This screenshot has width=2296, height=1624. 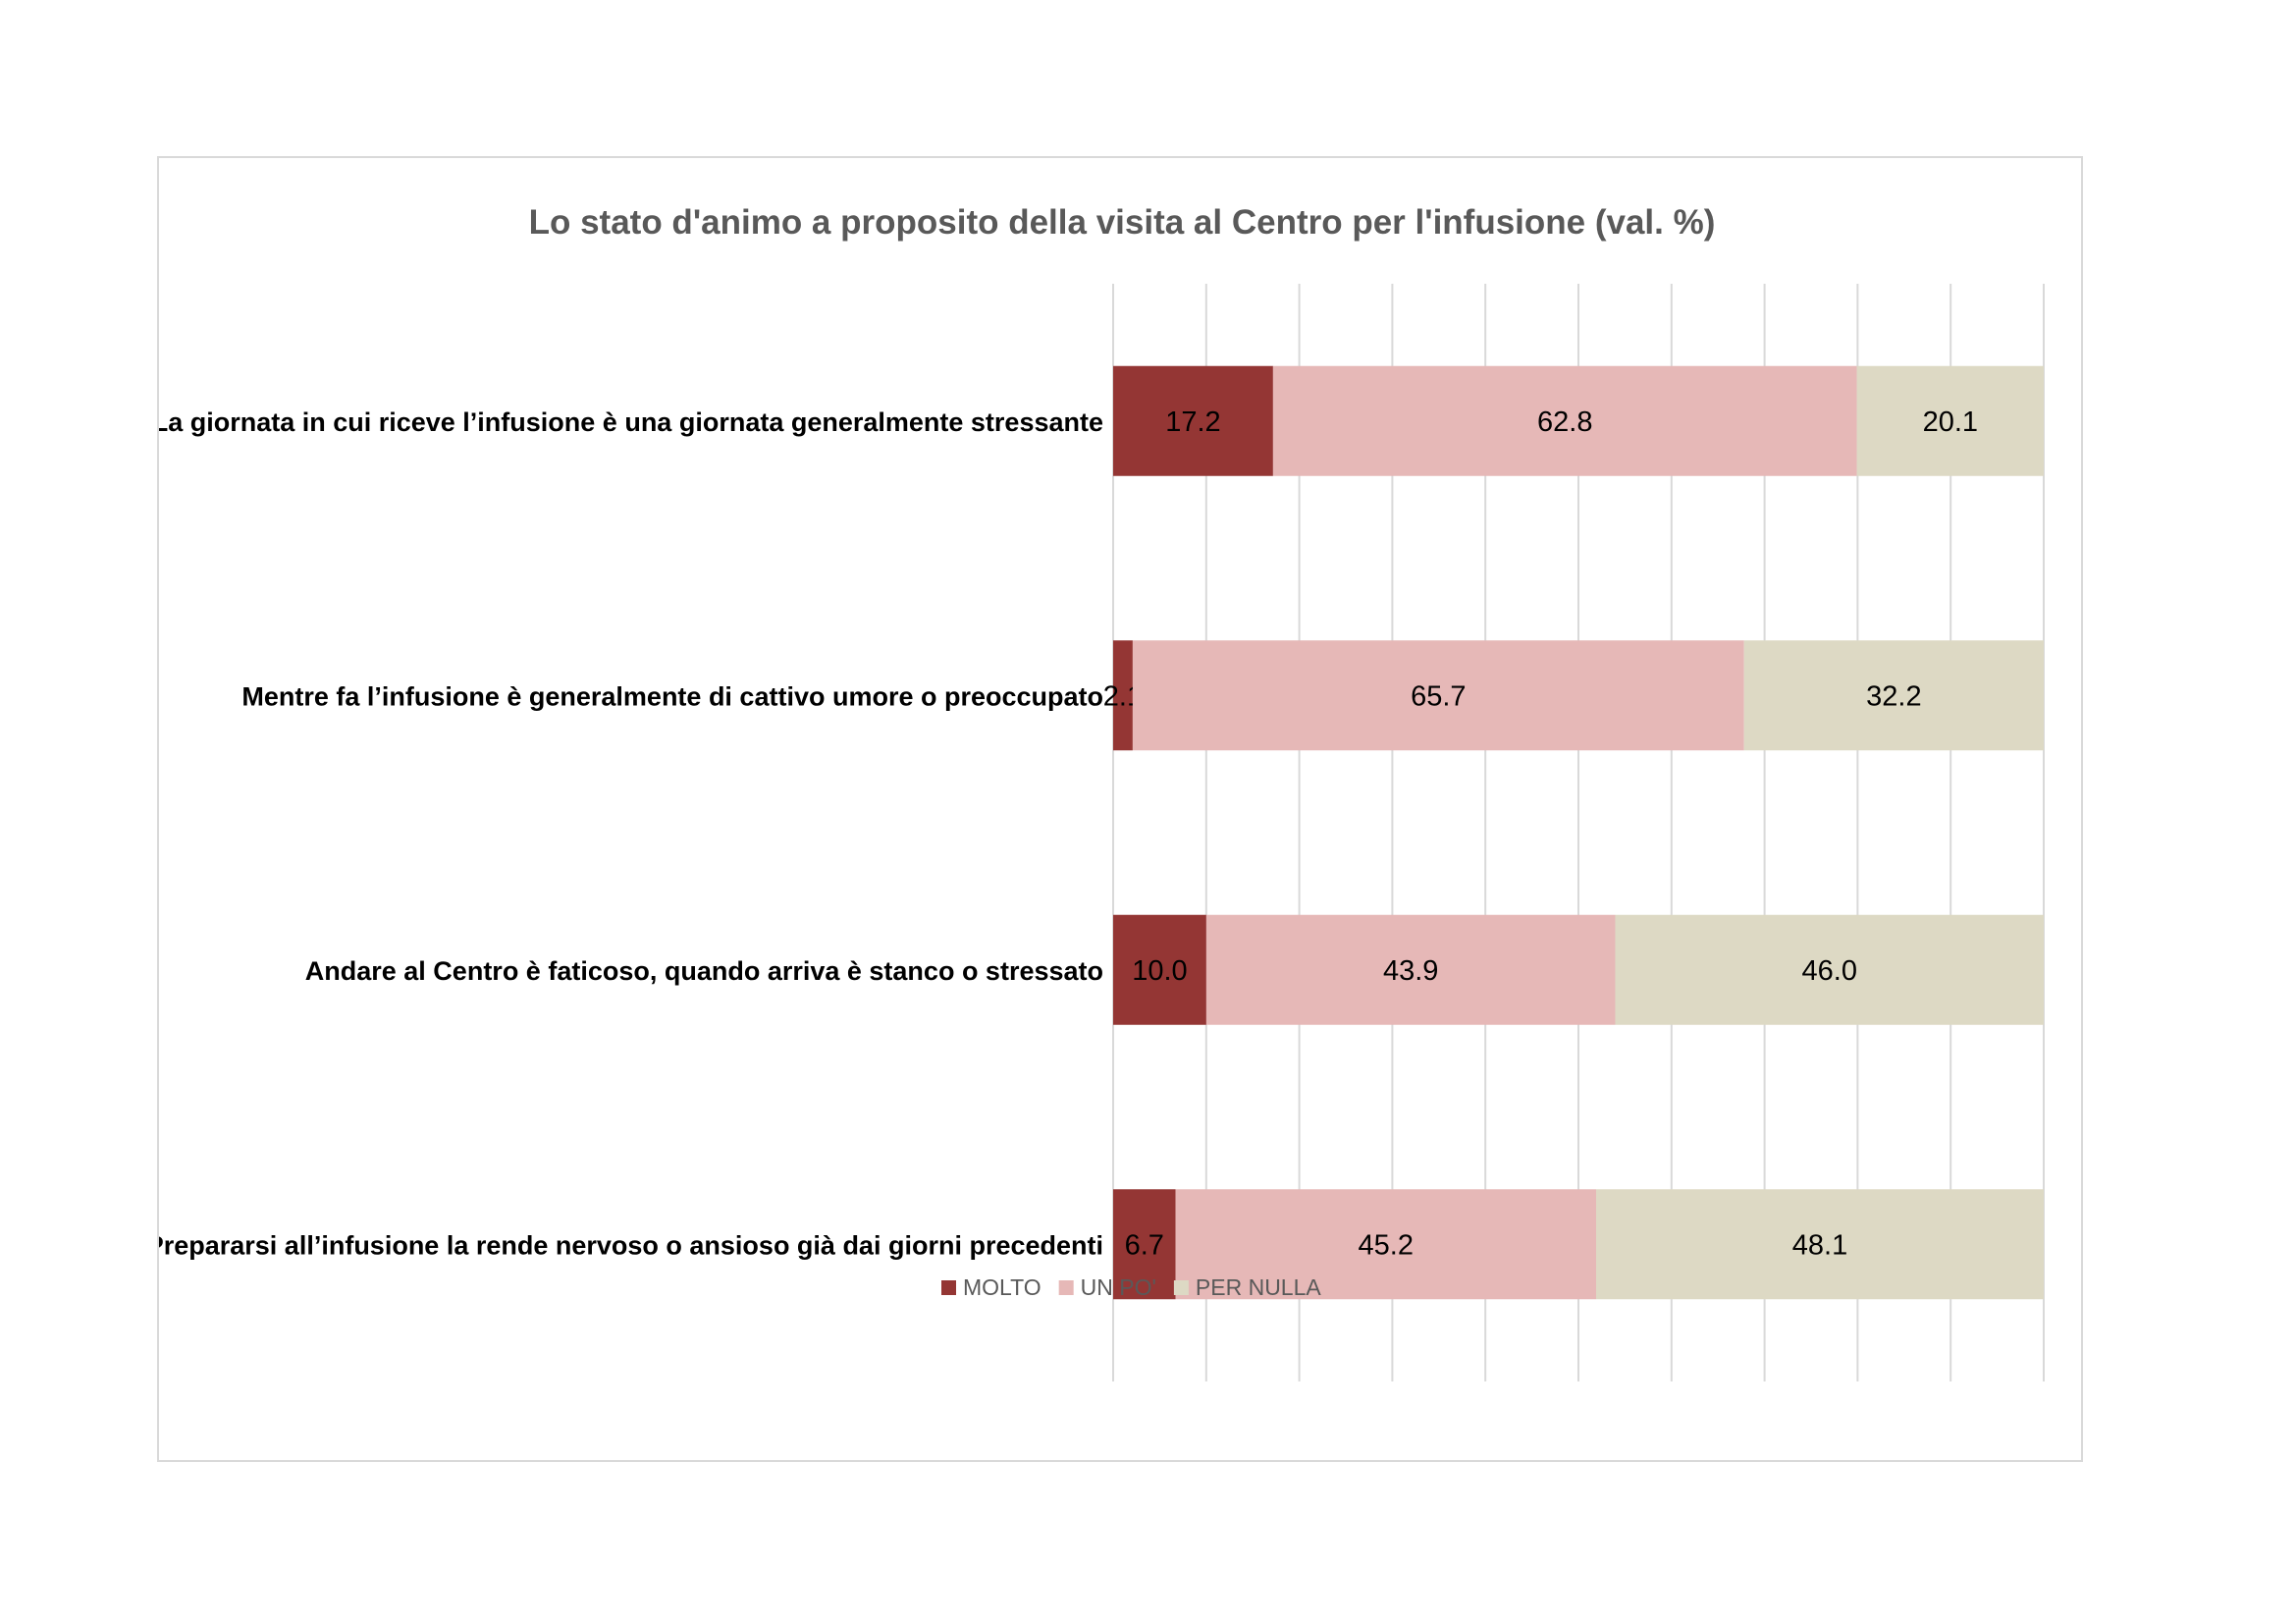 I want to click on data-label: 20.1, so click(x=1950, y=422).